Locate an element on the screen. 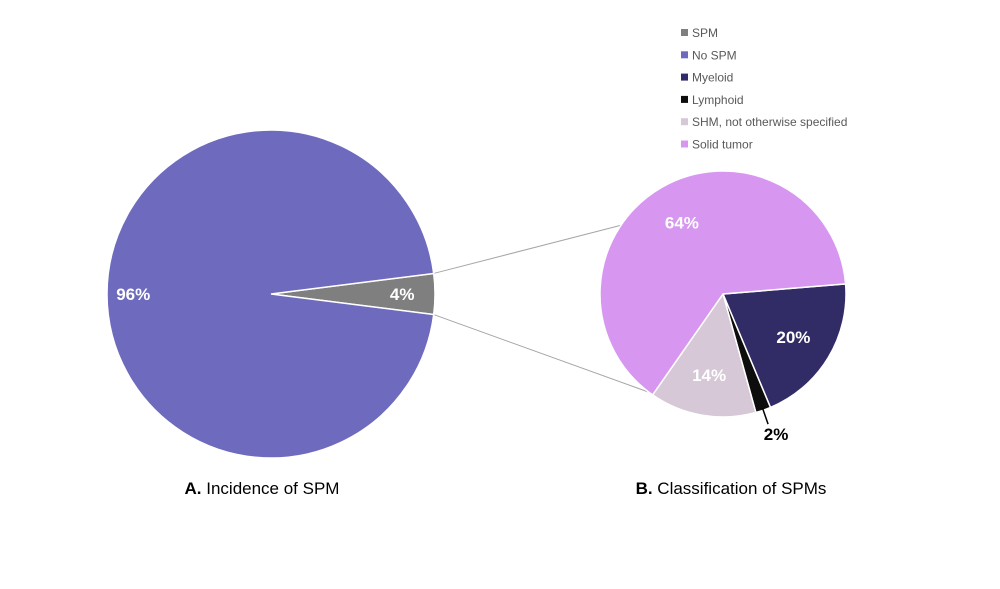 The image size is (1000, 589). data-label-solid-tumor: 64% is located at coordinates (682, 223).